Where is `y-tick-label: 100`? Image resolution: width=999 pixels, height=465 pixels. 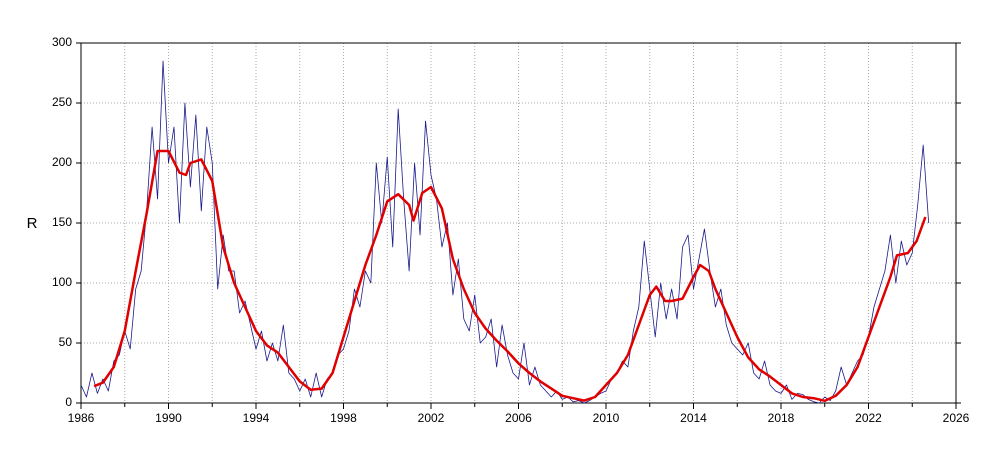
y-tick-label: 100 is located at coordinates (62, 282).